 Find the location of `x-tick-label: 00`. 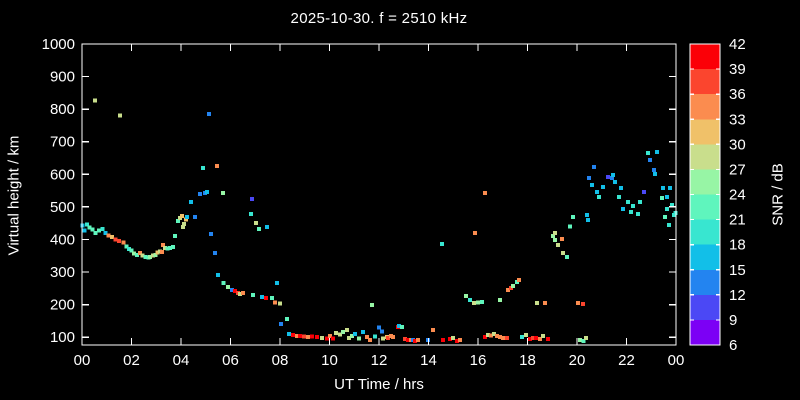

x-tick-label: 00 is located at coordinates (82, 360).